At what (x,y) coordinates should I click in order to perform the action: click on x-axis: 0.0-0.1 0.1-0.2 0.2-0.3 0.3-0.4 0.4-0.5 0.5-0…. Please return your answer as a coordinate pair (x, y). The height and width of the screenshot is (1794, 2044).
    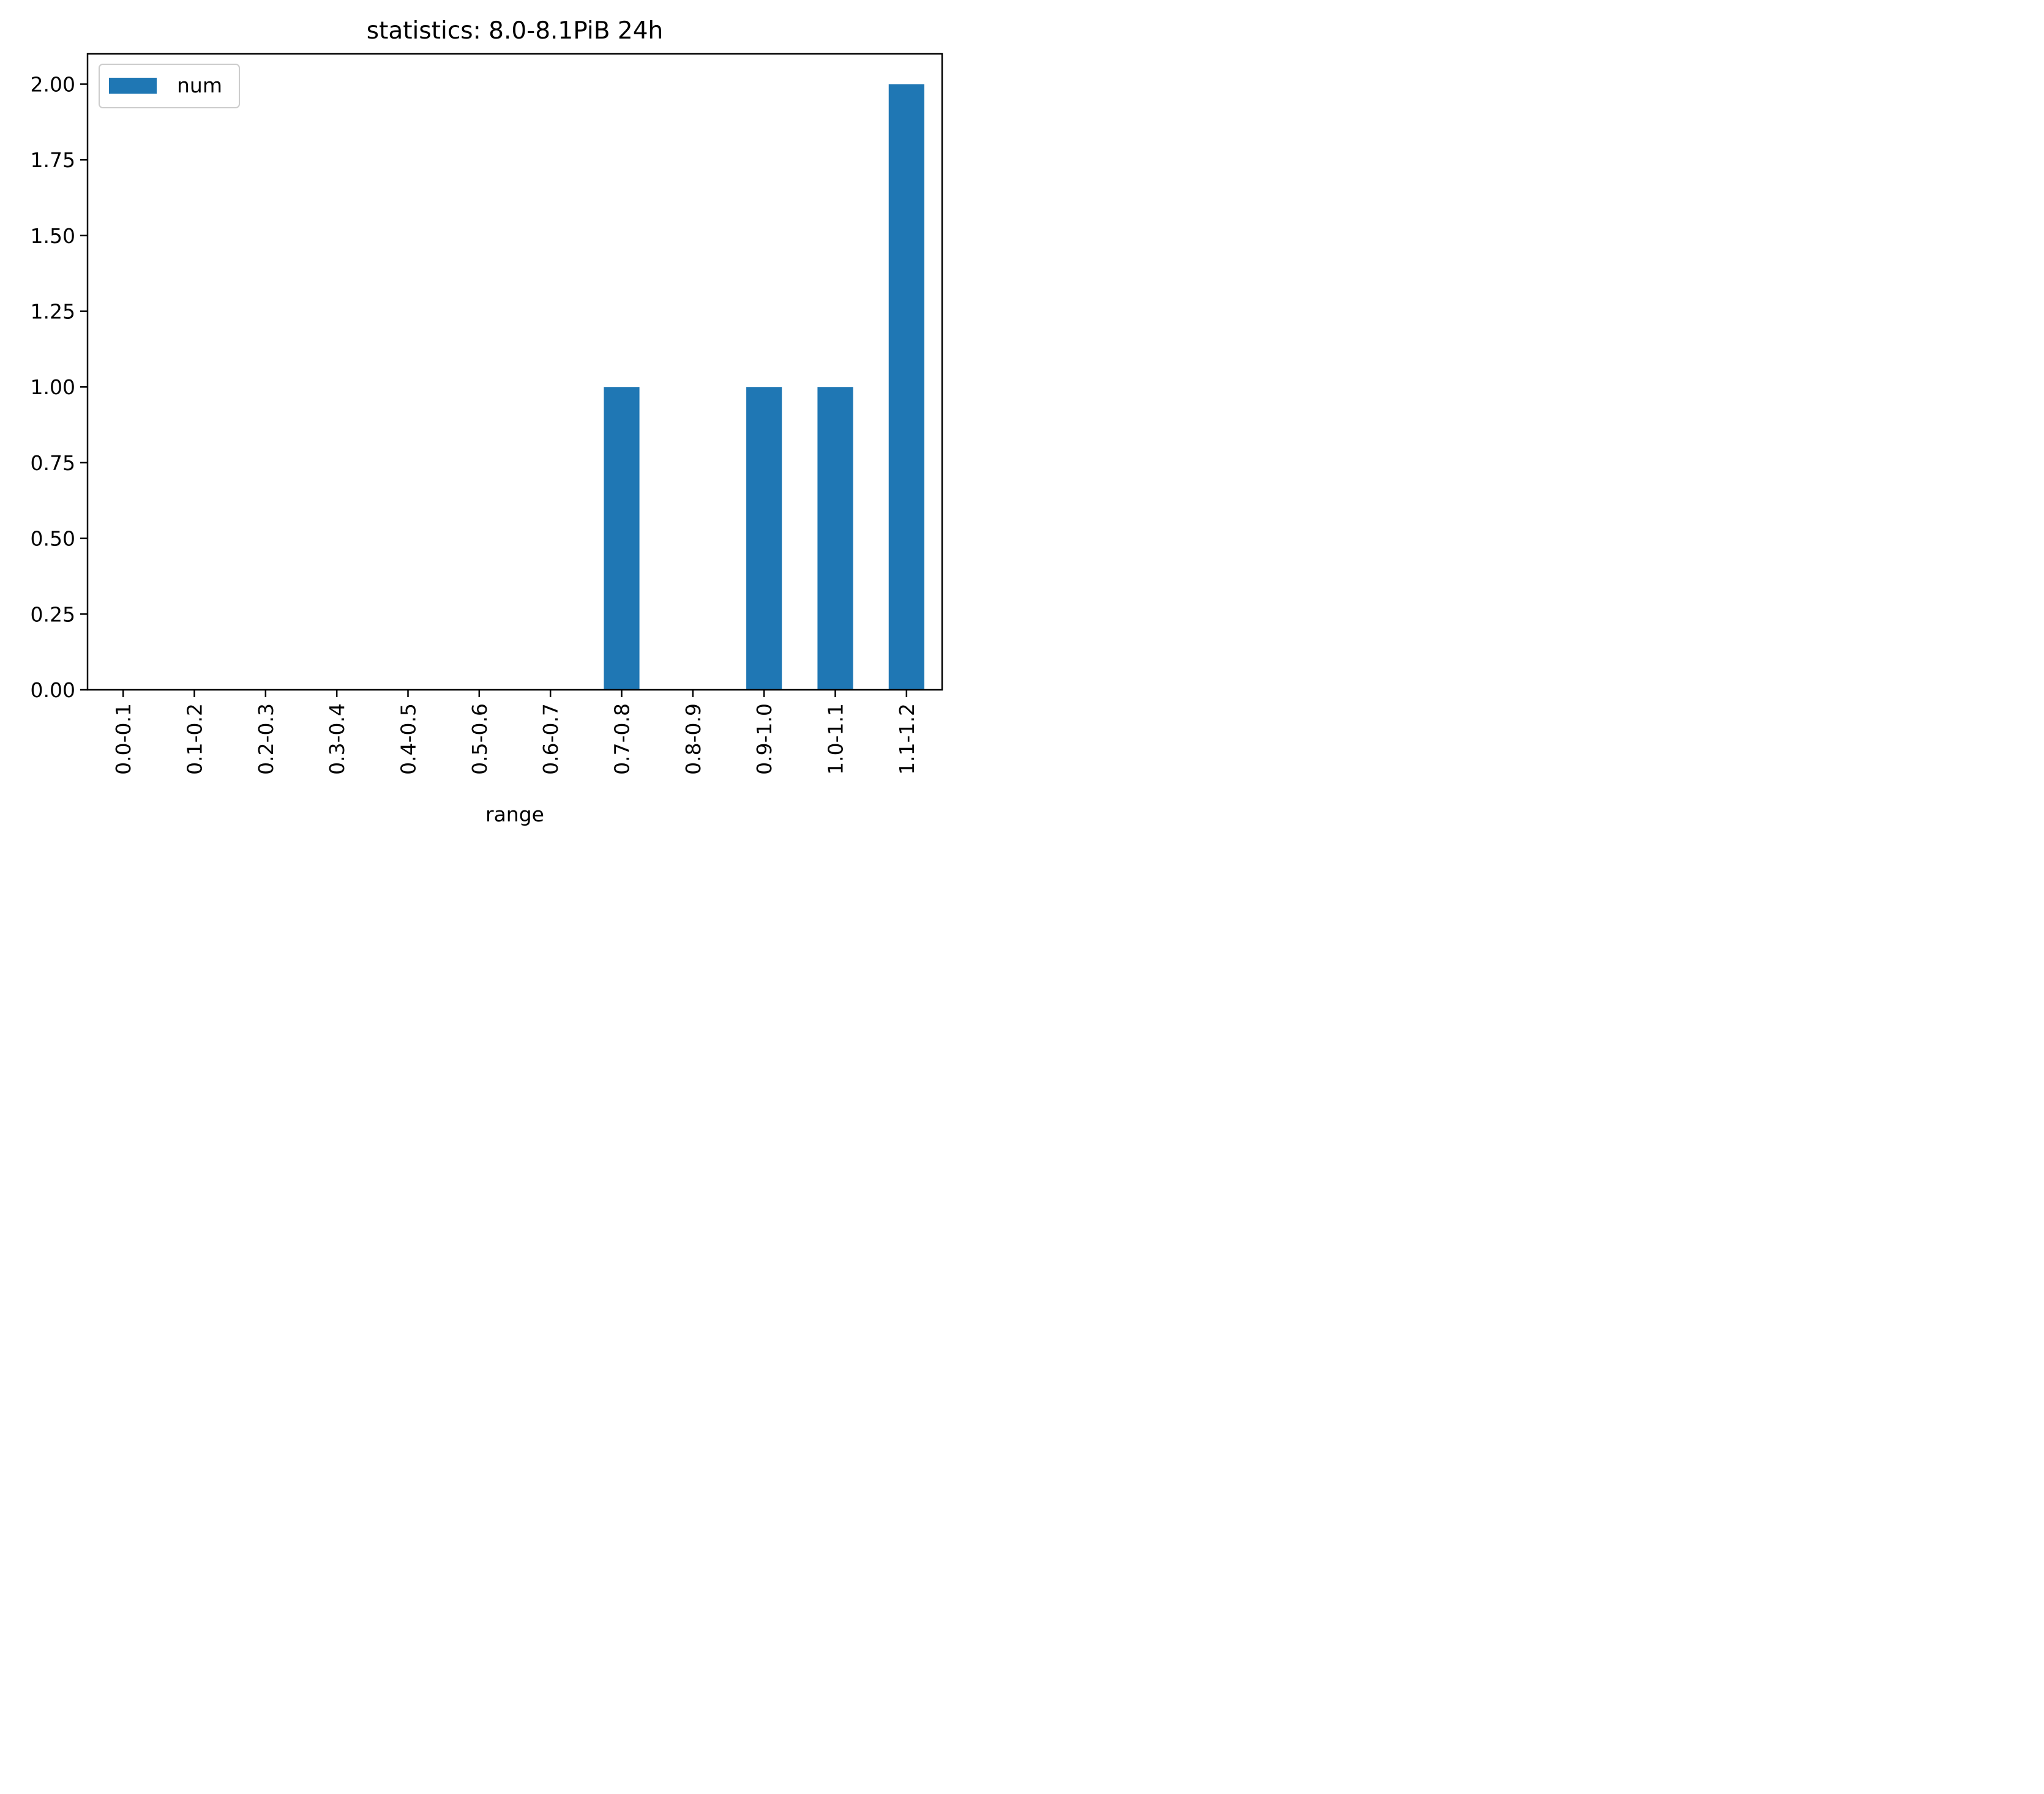
    Looking at the image, I should click on (515, 732).